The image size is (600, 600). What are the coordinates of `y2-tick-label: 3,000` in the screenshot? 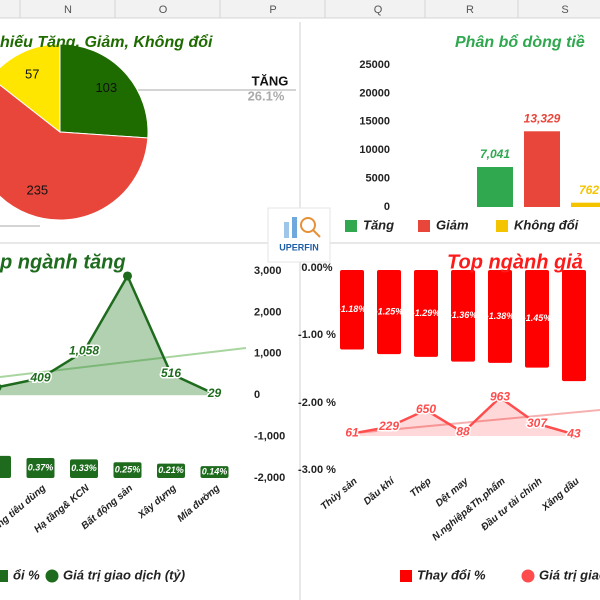 It's located at (268, 271).